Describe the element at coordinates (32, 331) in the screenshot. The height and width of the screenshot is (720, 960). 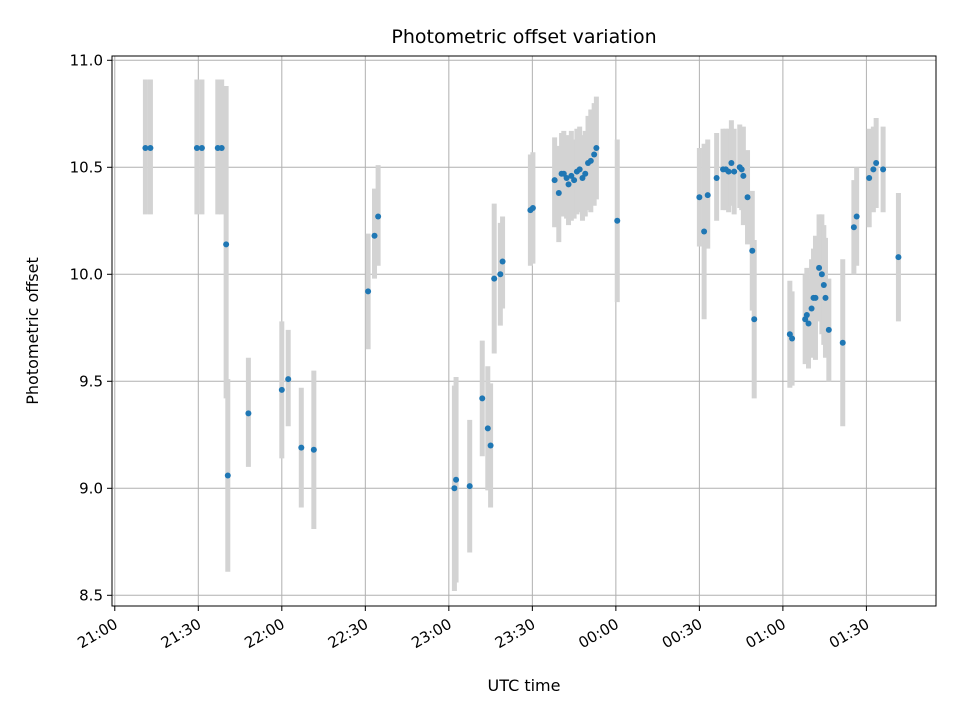
I see `y-axis-label: Photometric offset` at that location.